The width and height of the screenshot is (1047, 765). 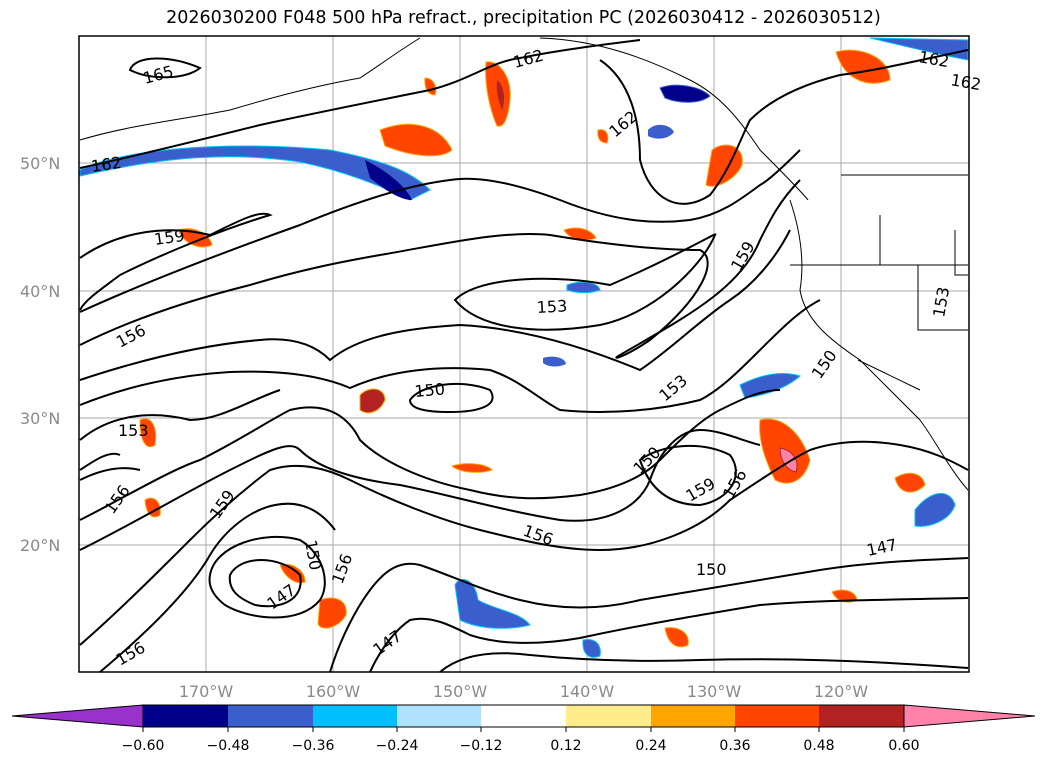 What do you see at coordinates (40, 354) in the screenshot?
I see `latitude-labels: 50°N 40°N 30°N 20°N` at bounding box center [40, 354].